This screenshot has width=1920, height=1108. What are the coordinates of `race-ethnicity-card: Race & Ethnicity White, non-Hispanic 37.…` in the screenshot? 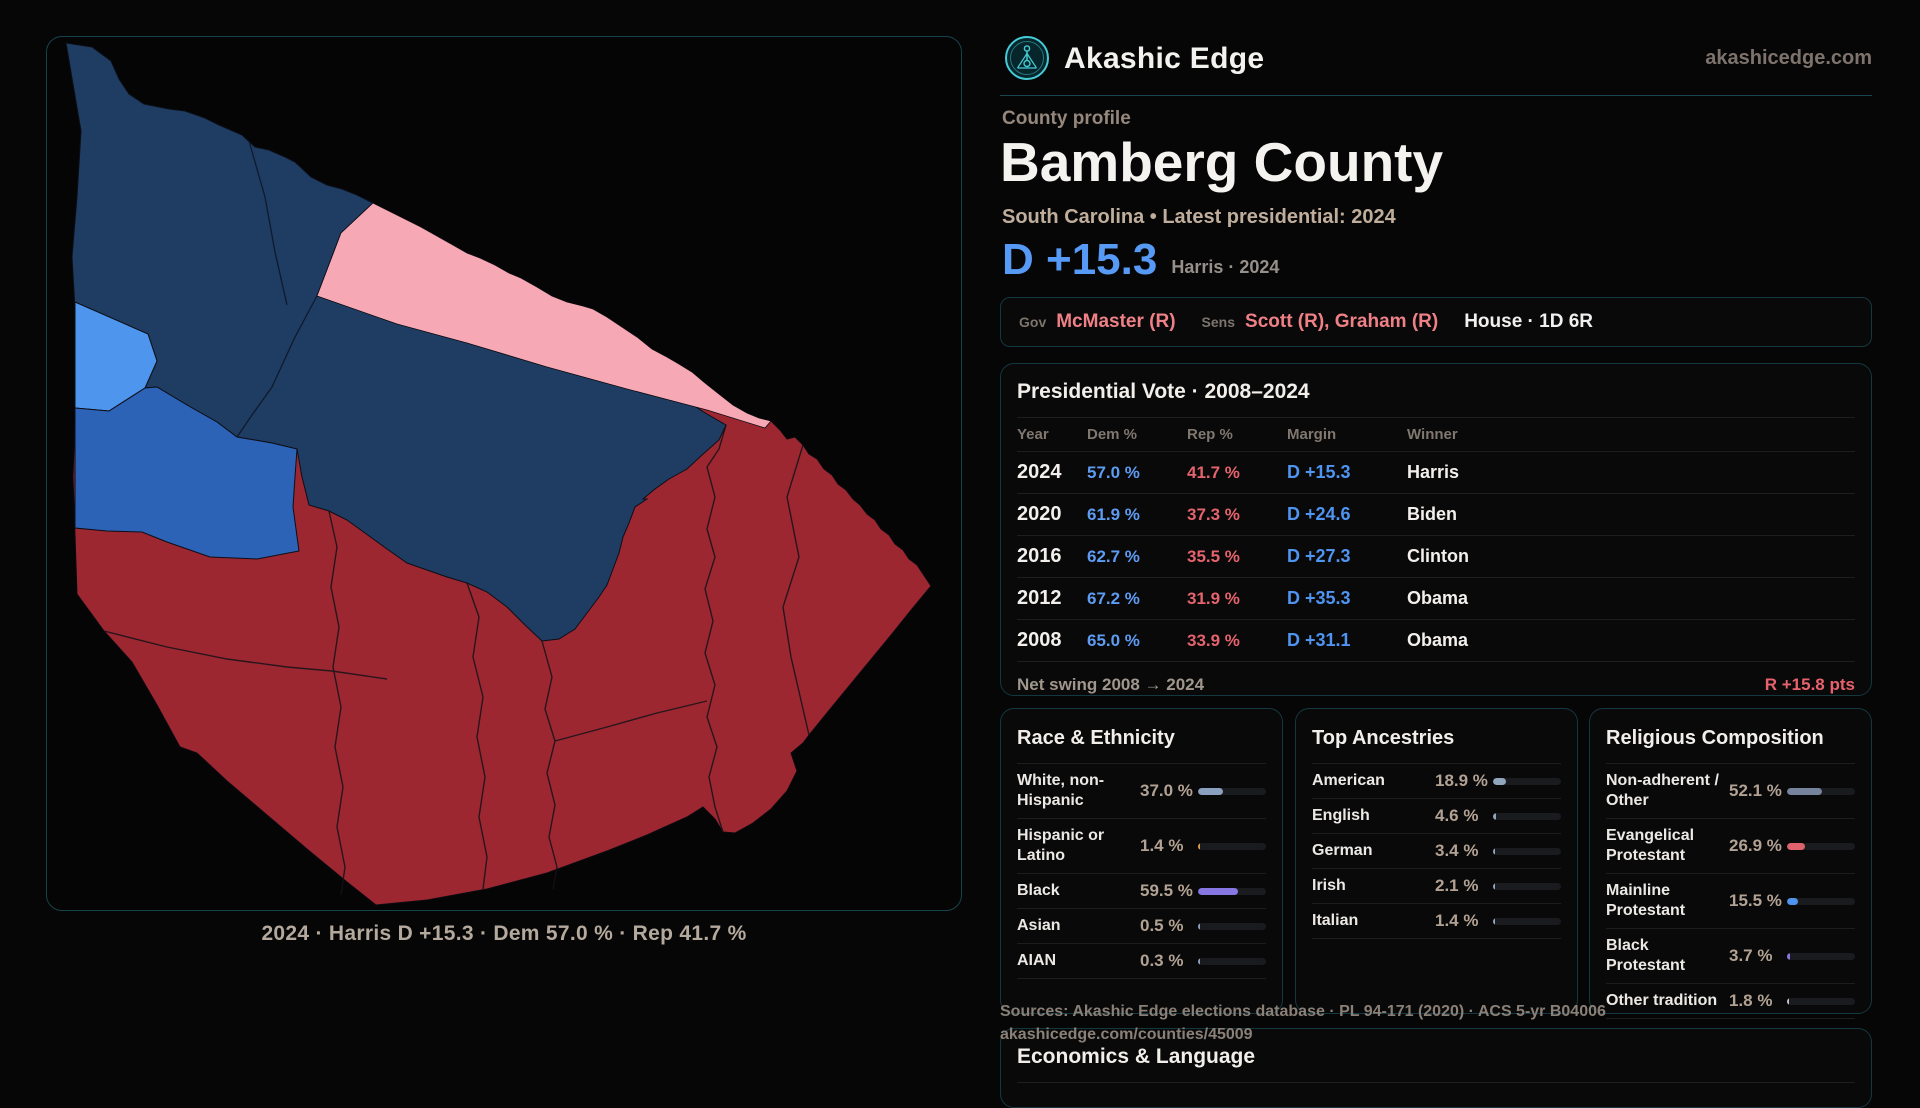 It's located at (1141, 861).